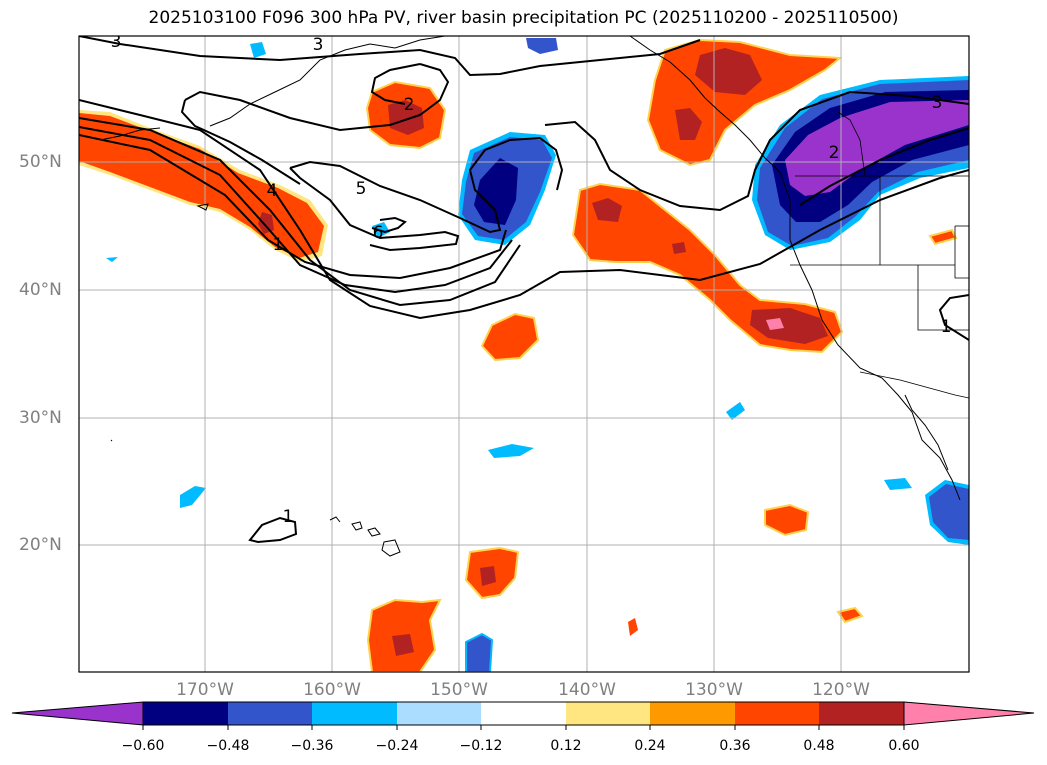  What do you see at coordinates (714, 690) in the screenshot?
I see `lon-label: 130°W` at bounding box center [714, 690].